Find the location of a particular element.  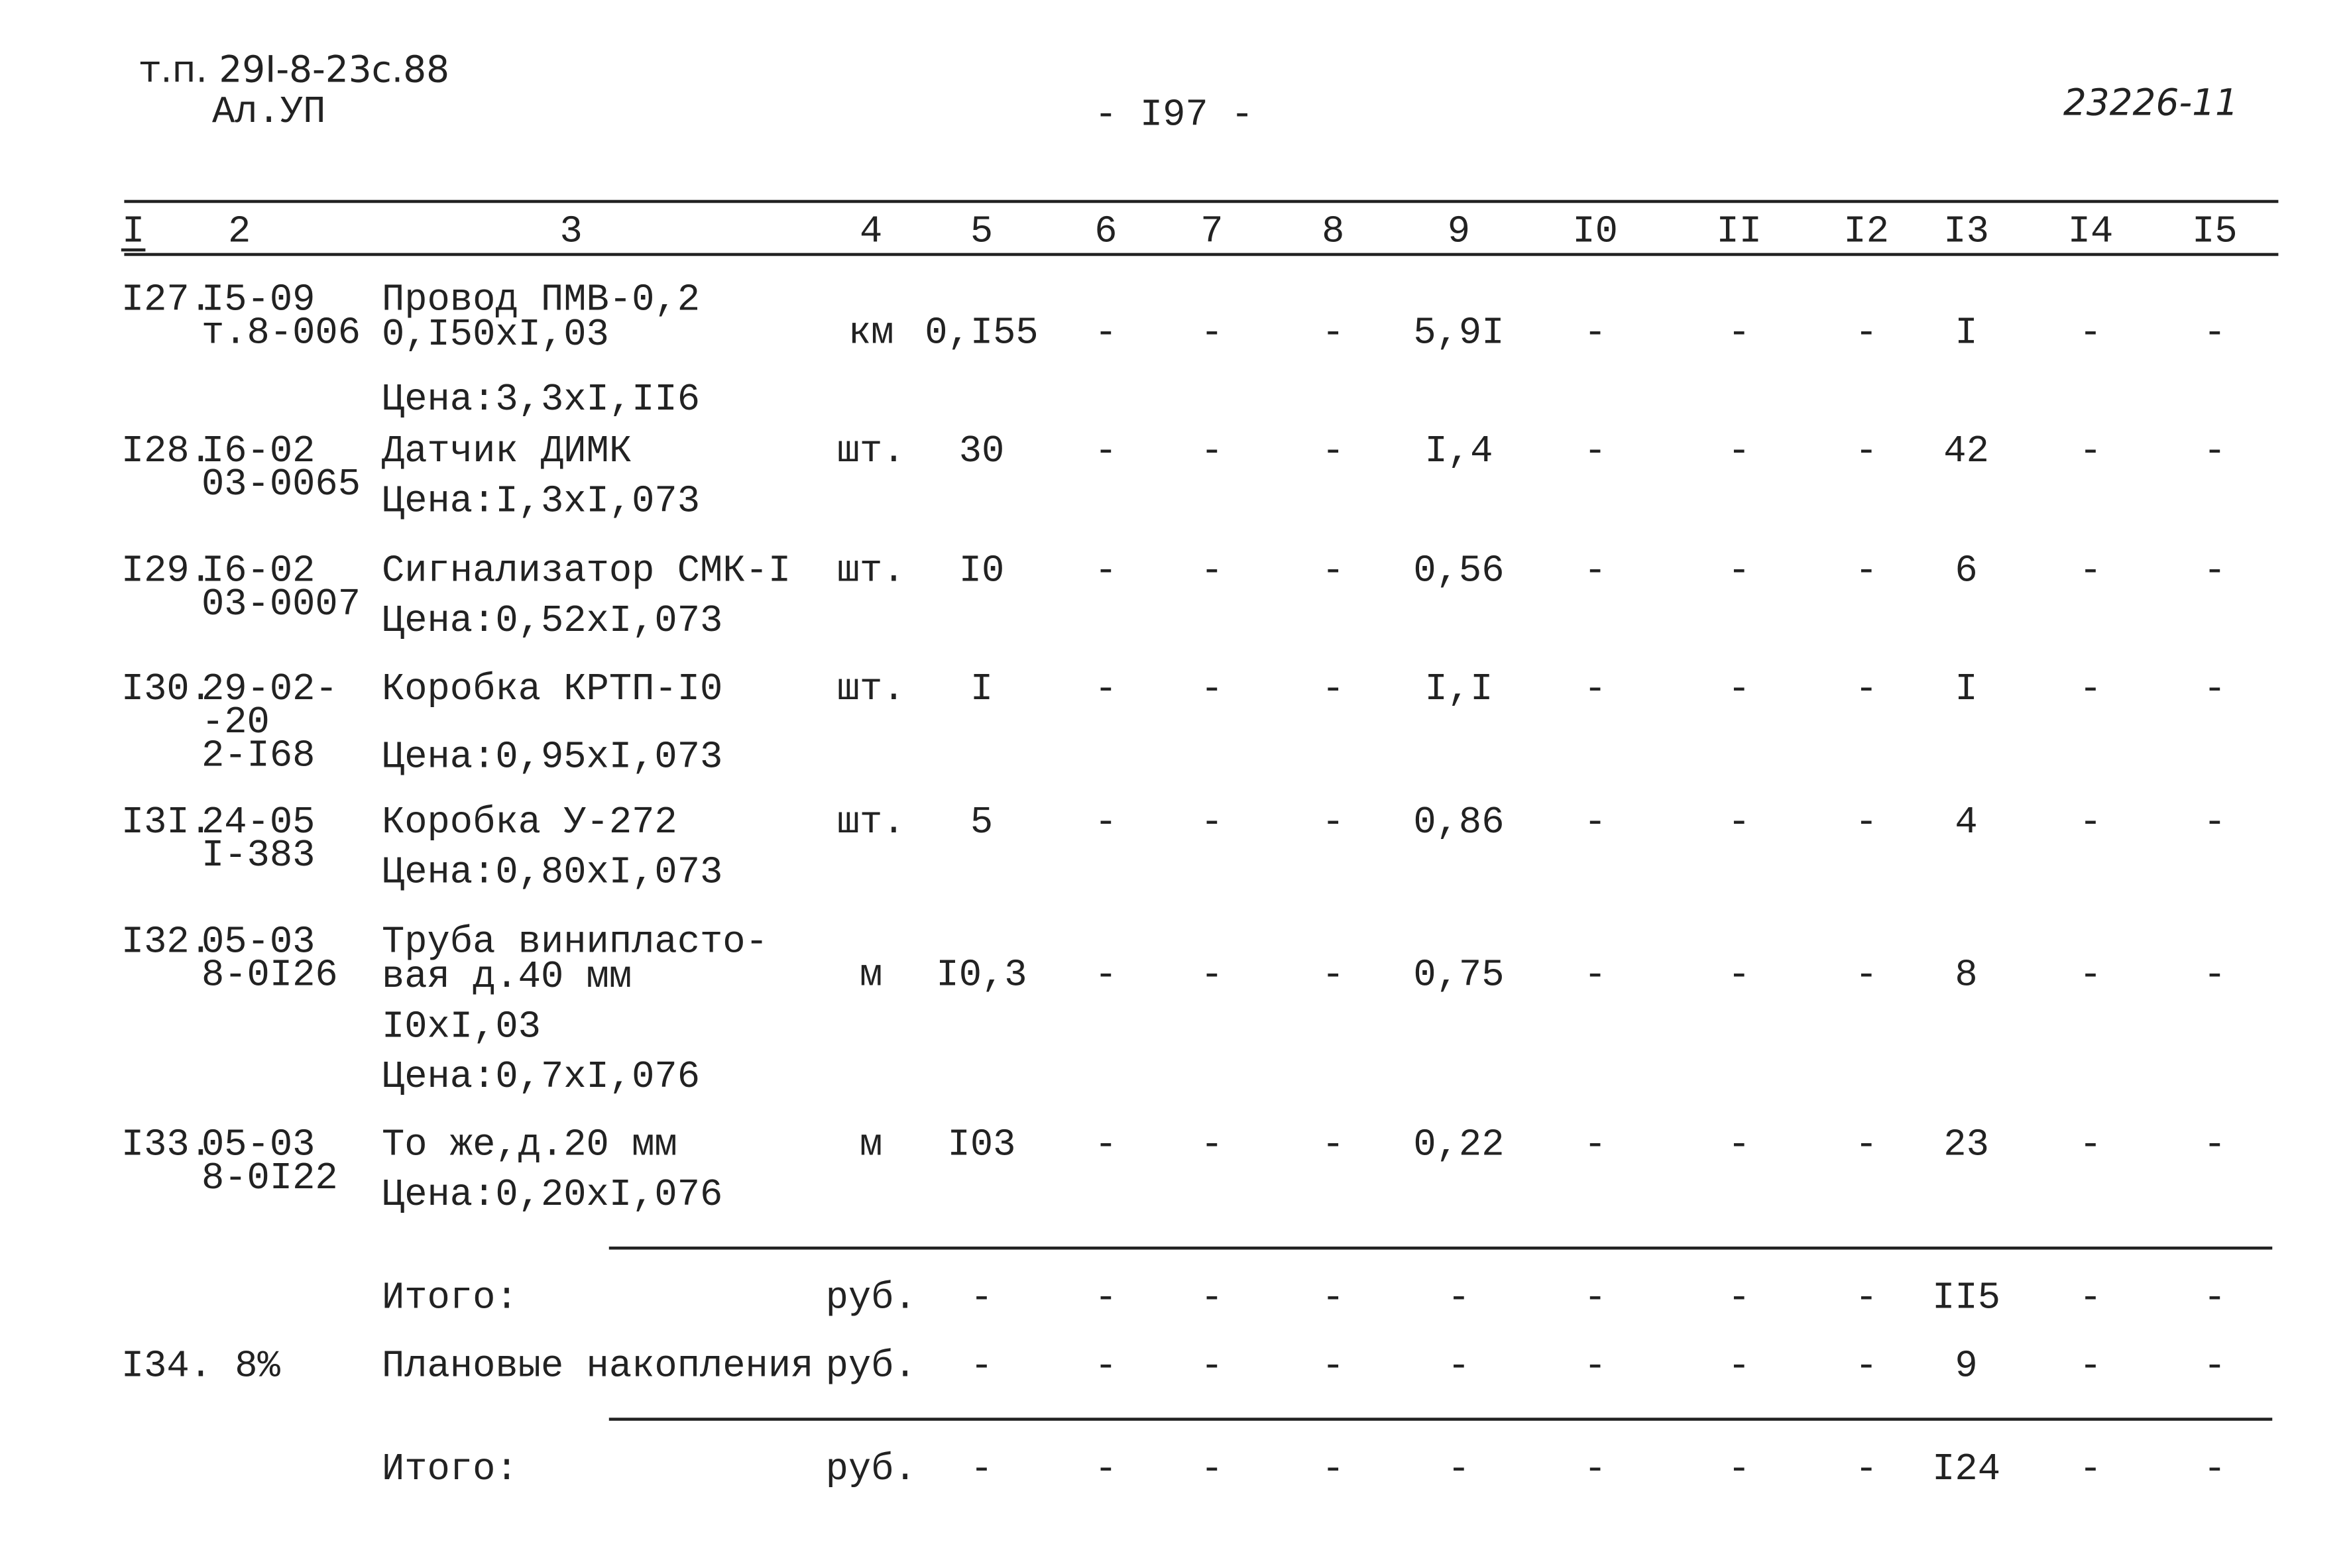

column-header: 3 is located at coordinates (571, 231).